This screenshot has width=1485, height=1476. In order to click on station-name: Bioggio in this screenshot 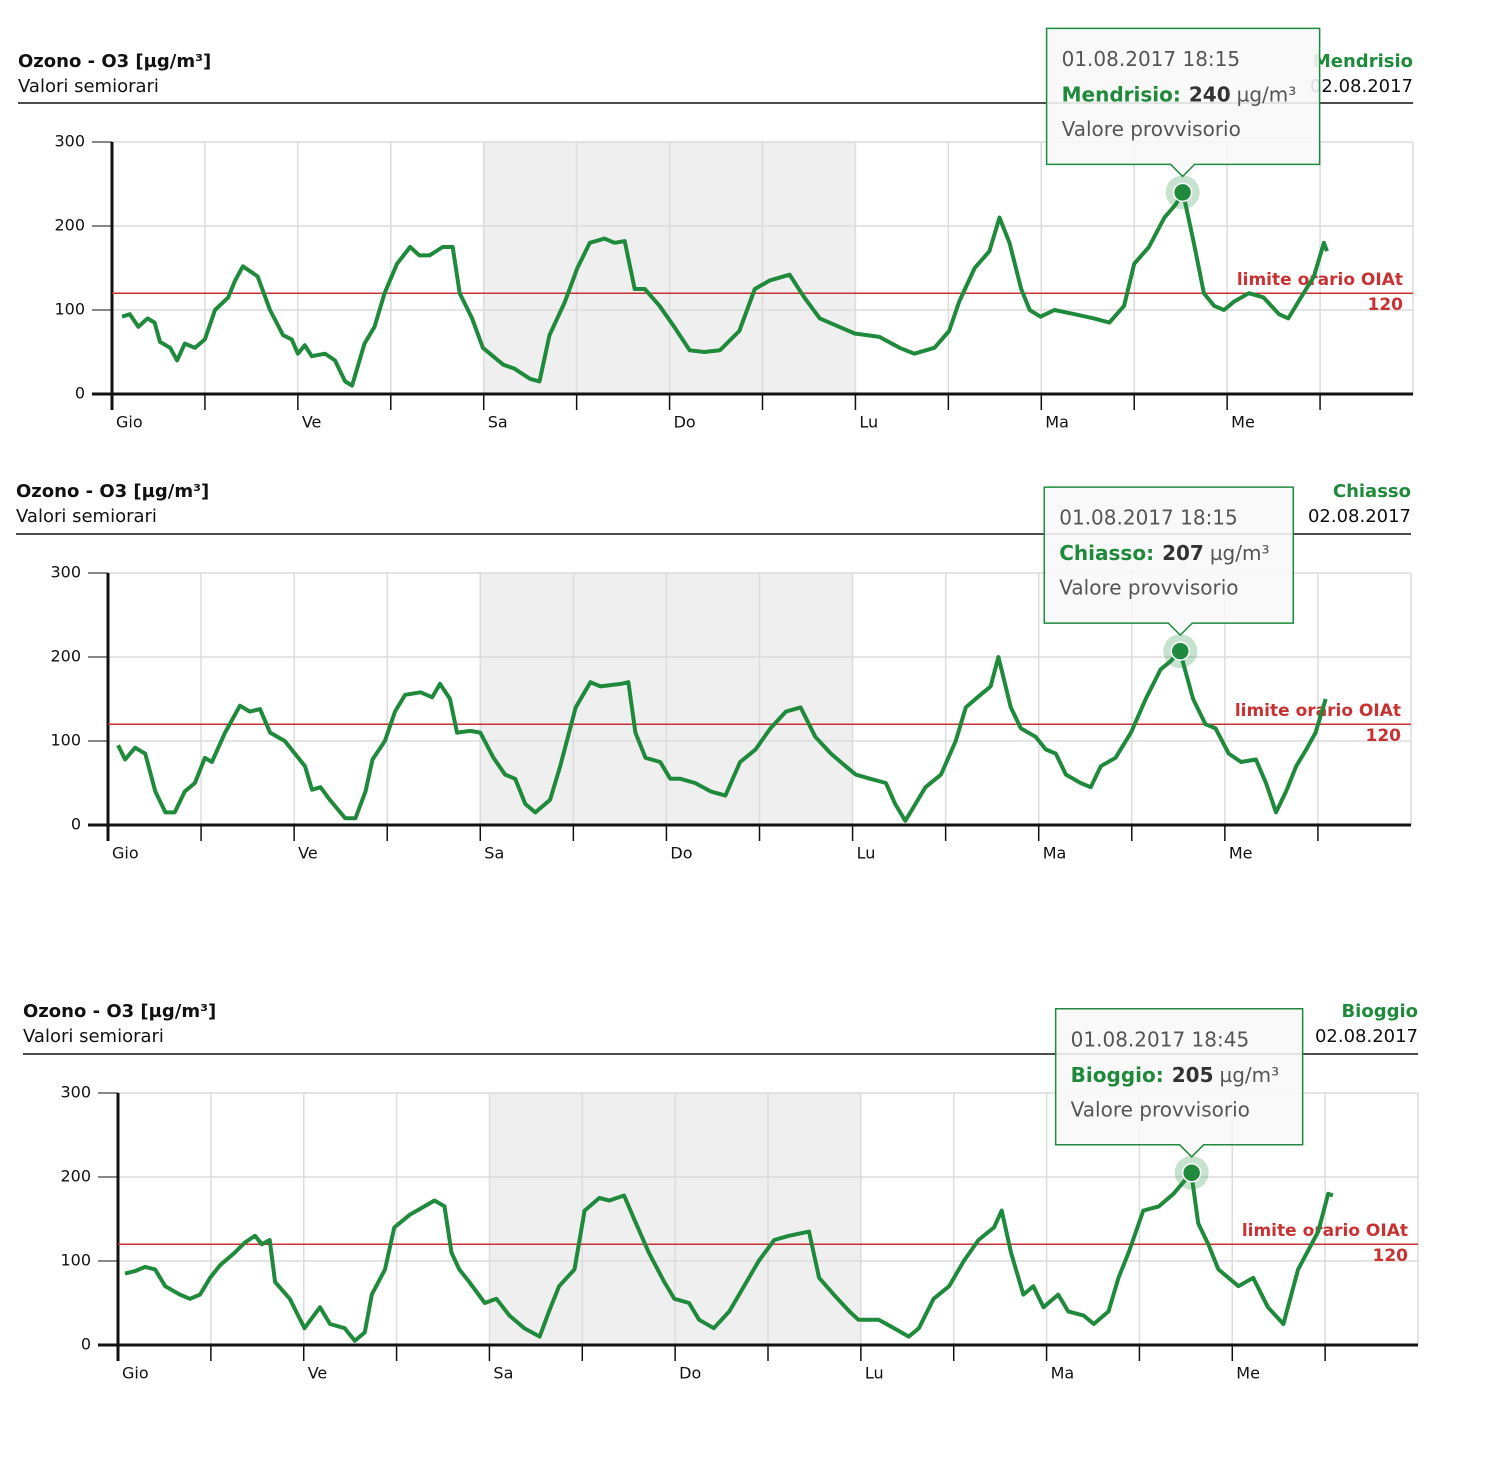, I will do `click(1379, 1011)`.